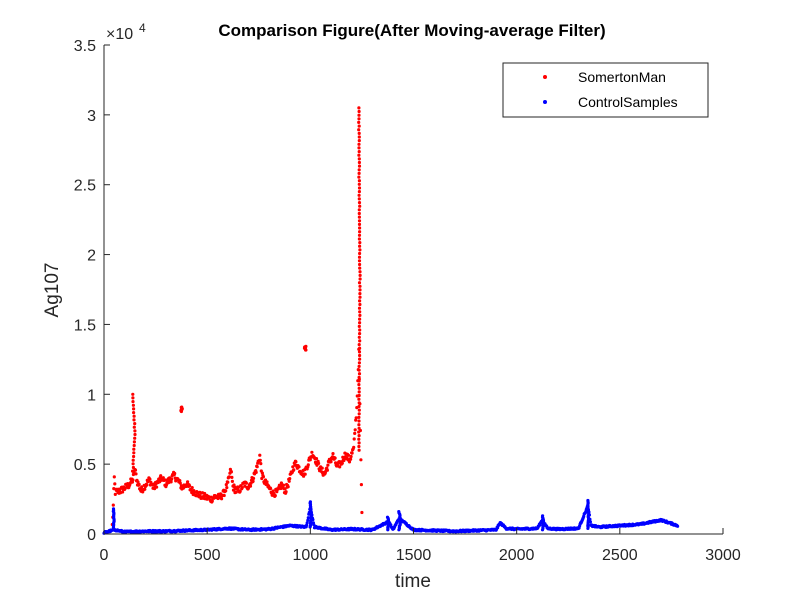 The width and height of the screenshot is (800, 600). Describe the element at coordinates (104, 555) in the screenshot. I see `x-tick-label: 0` at that location.